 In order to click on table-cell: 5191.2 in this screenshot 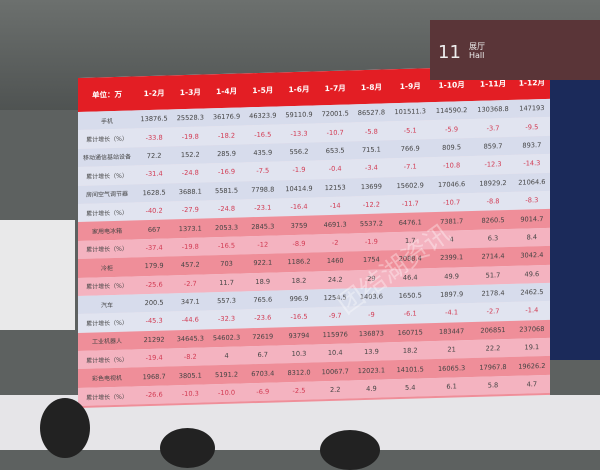, I will do `click(226, 374)`.